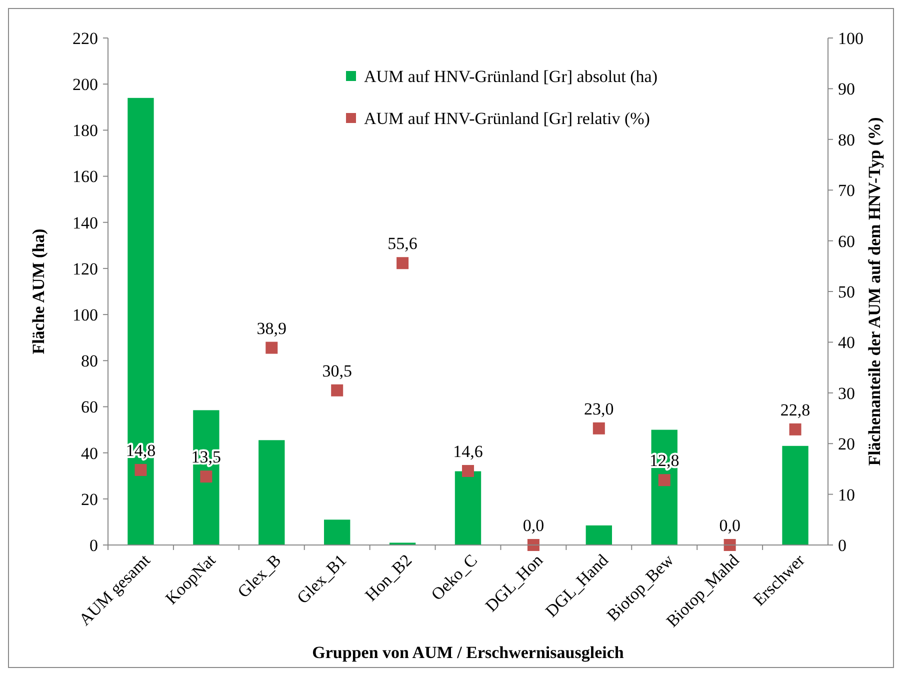  What do you see at coordinates (85, 84) in the screenshot?
I see `y-tick-label: 200` at bounding box center [85, 84].